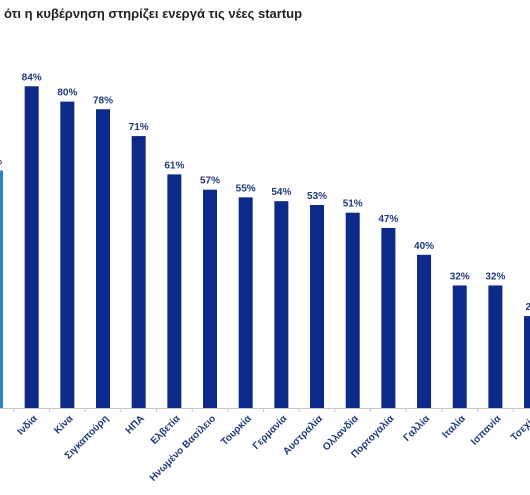 The image size is (530, 495). I want to click on category-label: Ινδία, so click(28, 425).